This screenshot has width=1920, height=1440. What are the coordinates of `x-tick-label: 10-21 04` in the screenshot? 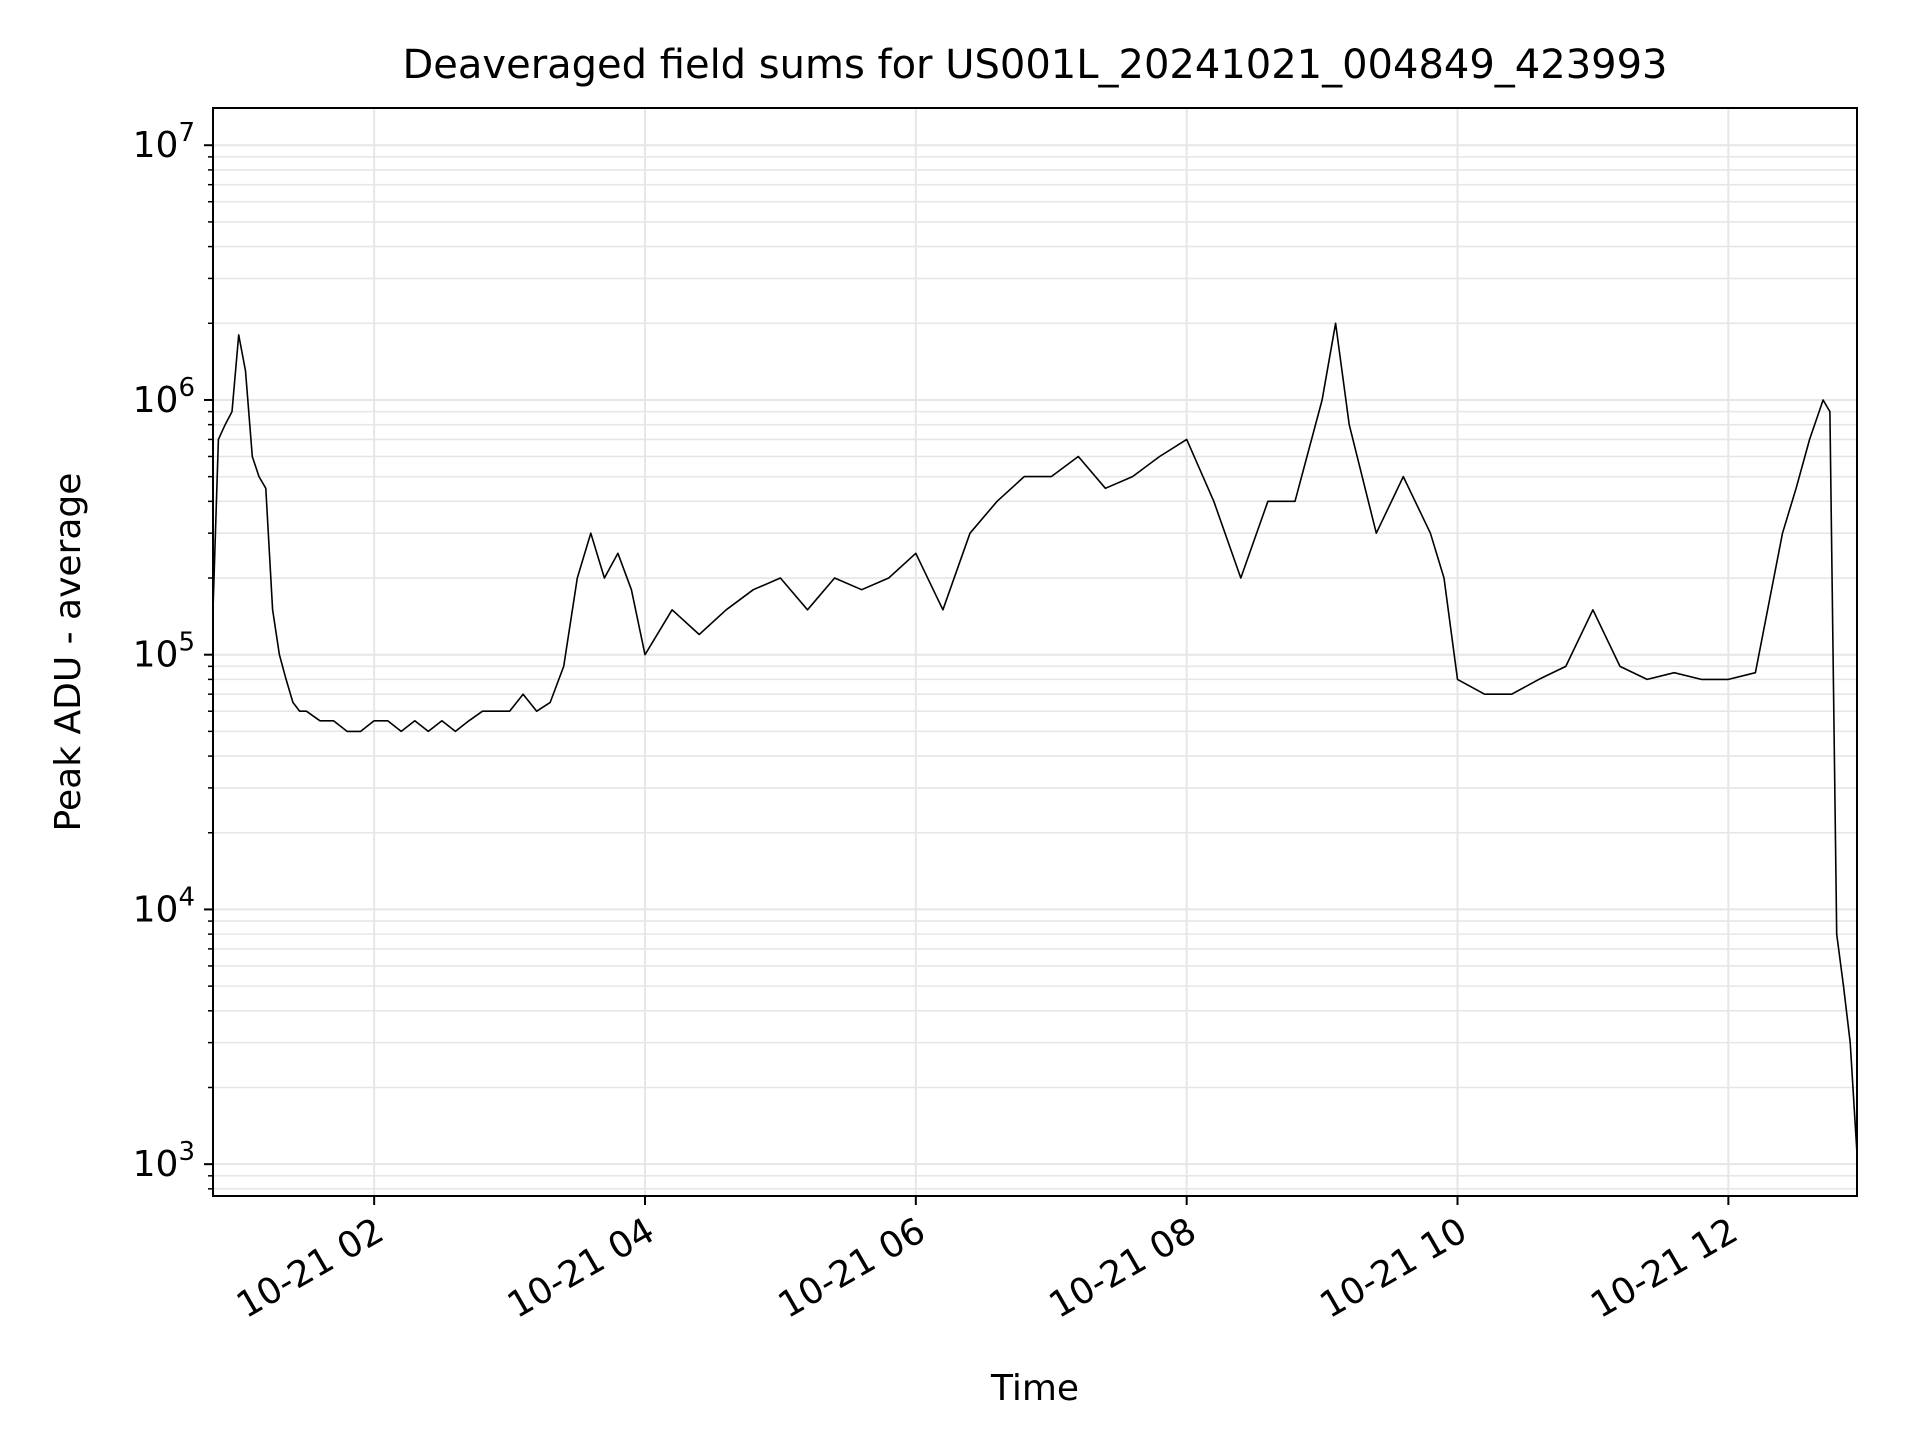 It's located at (581, 1268).